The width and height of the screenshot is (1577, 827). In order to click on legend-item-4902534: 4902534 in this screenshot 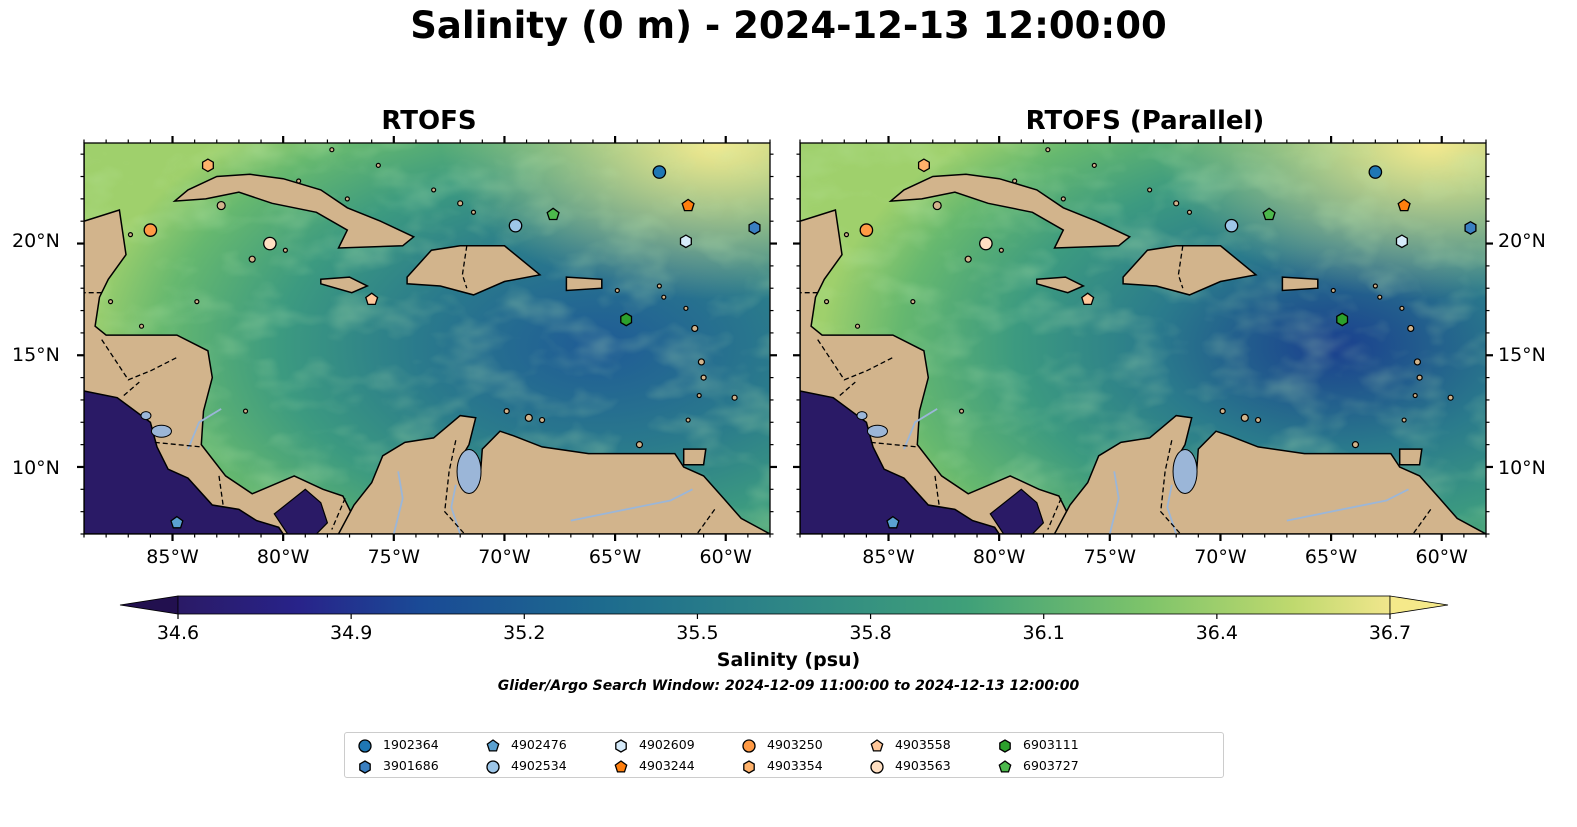, I will do `click(526, 766)`.